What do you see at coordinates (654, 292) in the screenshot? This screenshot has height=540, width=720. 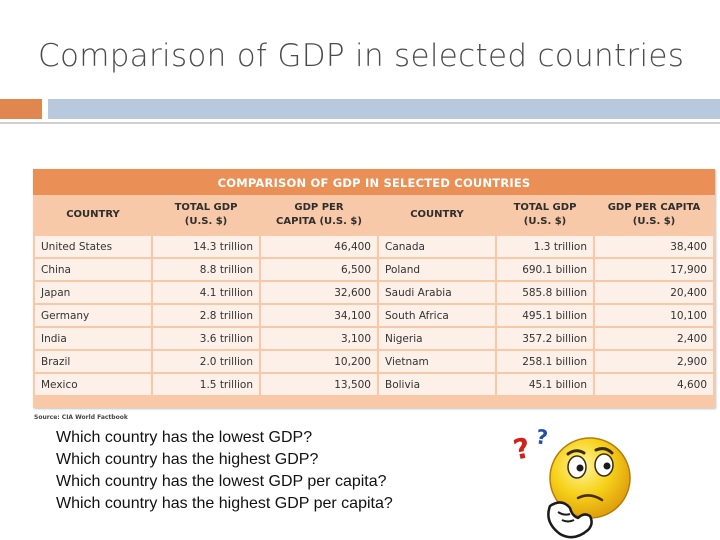 I see `value-cell: 20,400` at bounding box center [654, 292].